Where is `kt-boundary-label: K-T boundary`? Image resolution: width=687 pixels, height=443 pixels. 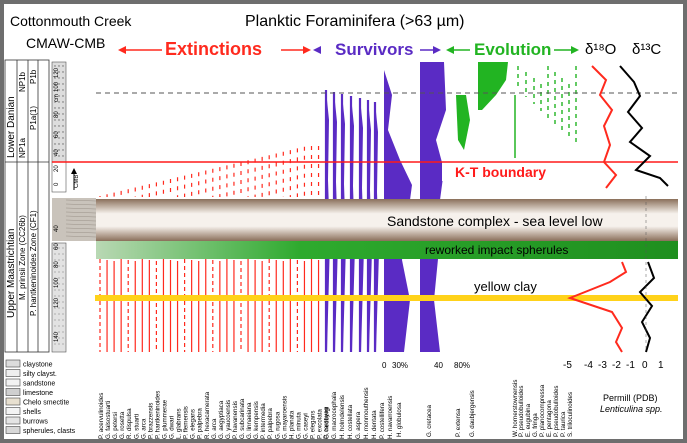 kt-boundary-label: K-T boundary is located at coordinates (500, 172).